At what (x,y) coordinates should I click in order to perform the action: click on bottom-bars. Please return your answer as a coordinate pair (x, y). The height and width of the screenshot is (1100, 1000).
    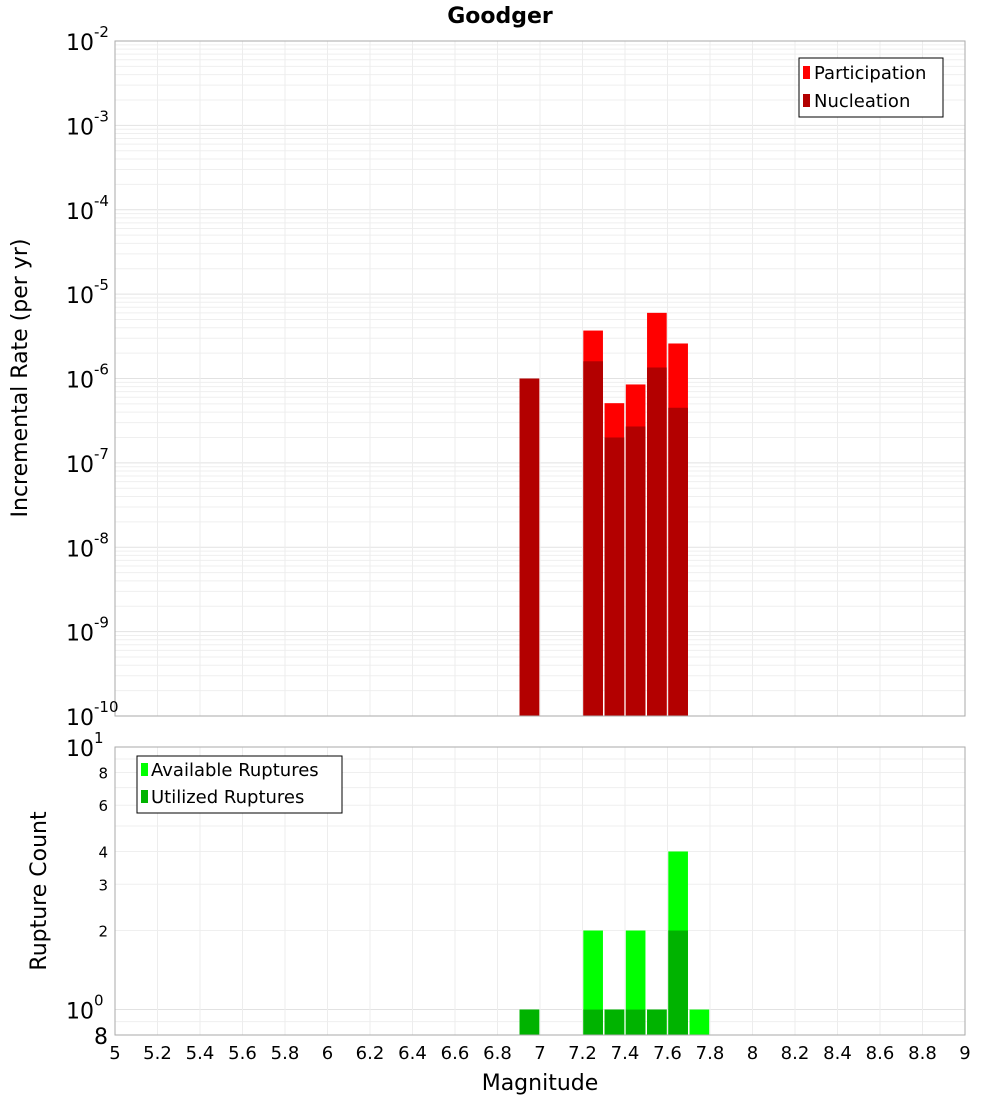
    Looking at the image, I should click on (614, 943).